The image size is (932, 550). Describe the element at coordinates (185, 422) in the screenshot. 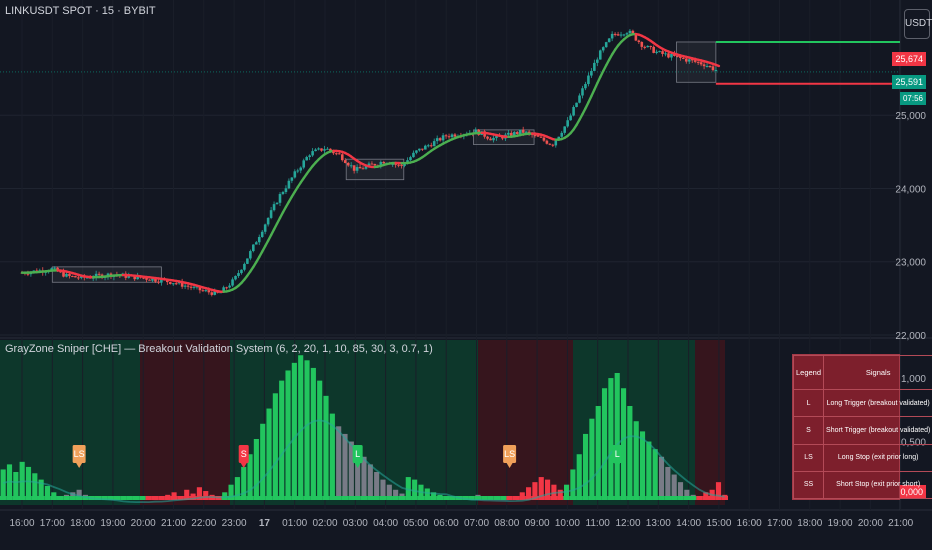

I see `regime-zone` at that location.